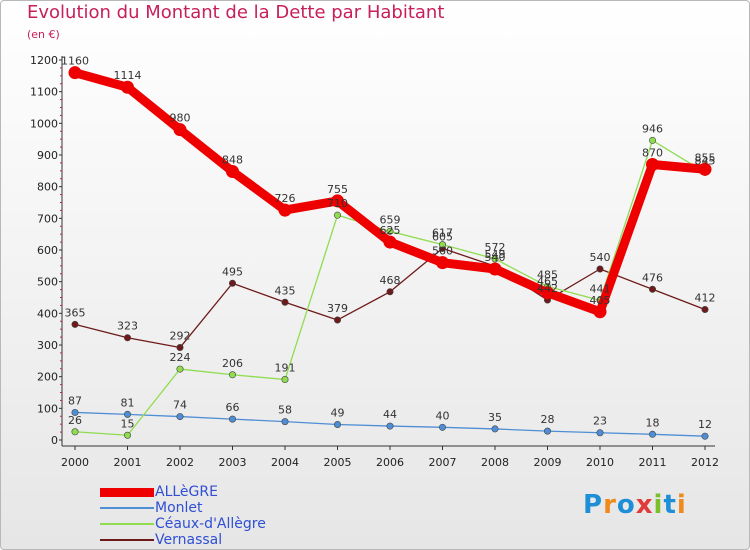  I want to click on legend: ALLèGRE Monlet Céaux-d'Allègre Vernassal, so click(230, 516).